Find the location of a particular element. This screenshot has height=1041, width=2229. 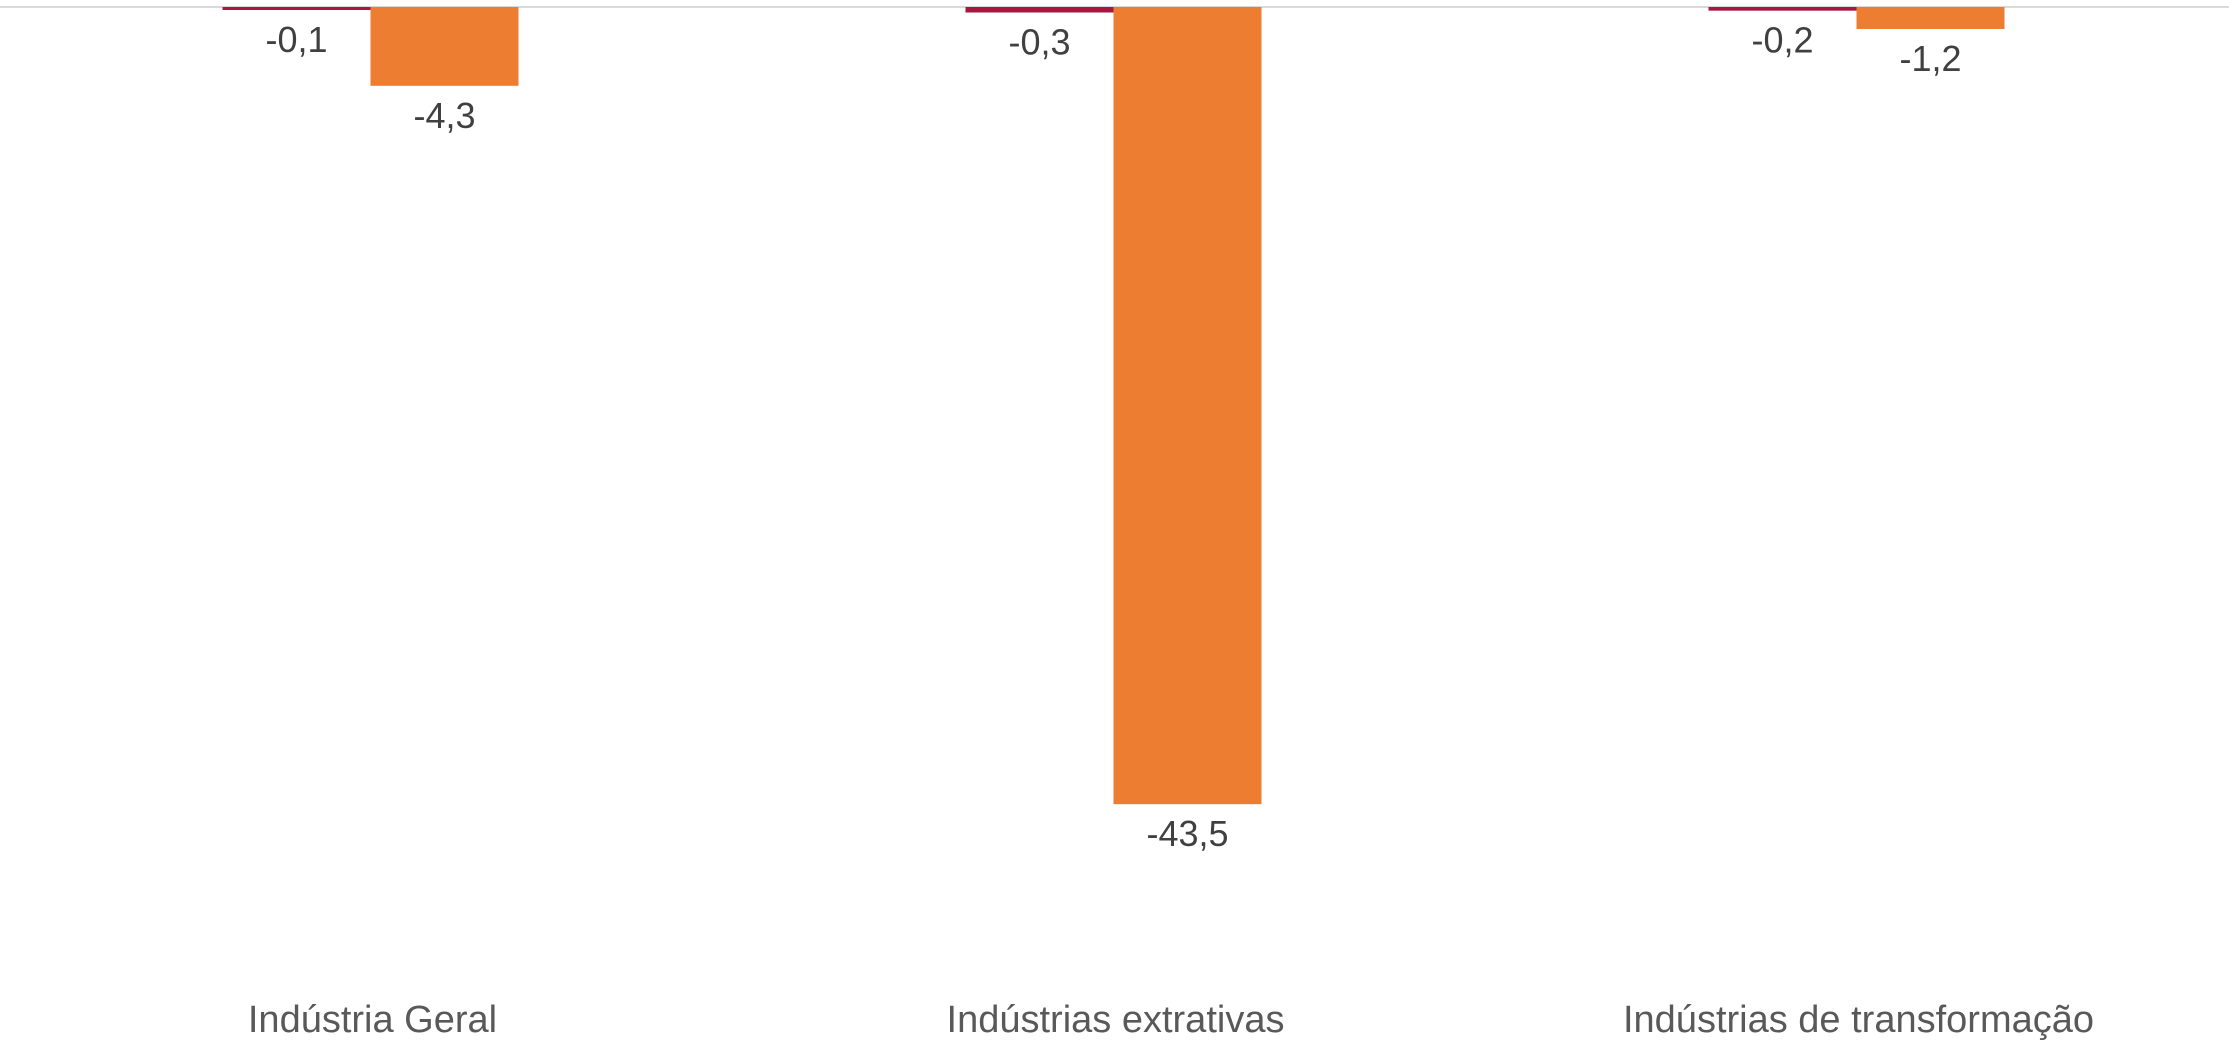

category-label-1: Indústria Geral is located at coordinates (372, 1020).